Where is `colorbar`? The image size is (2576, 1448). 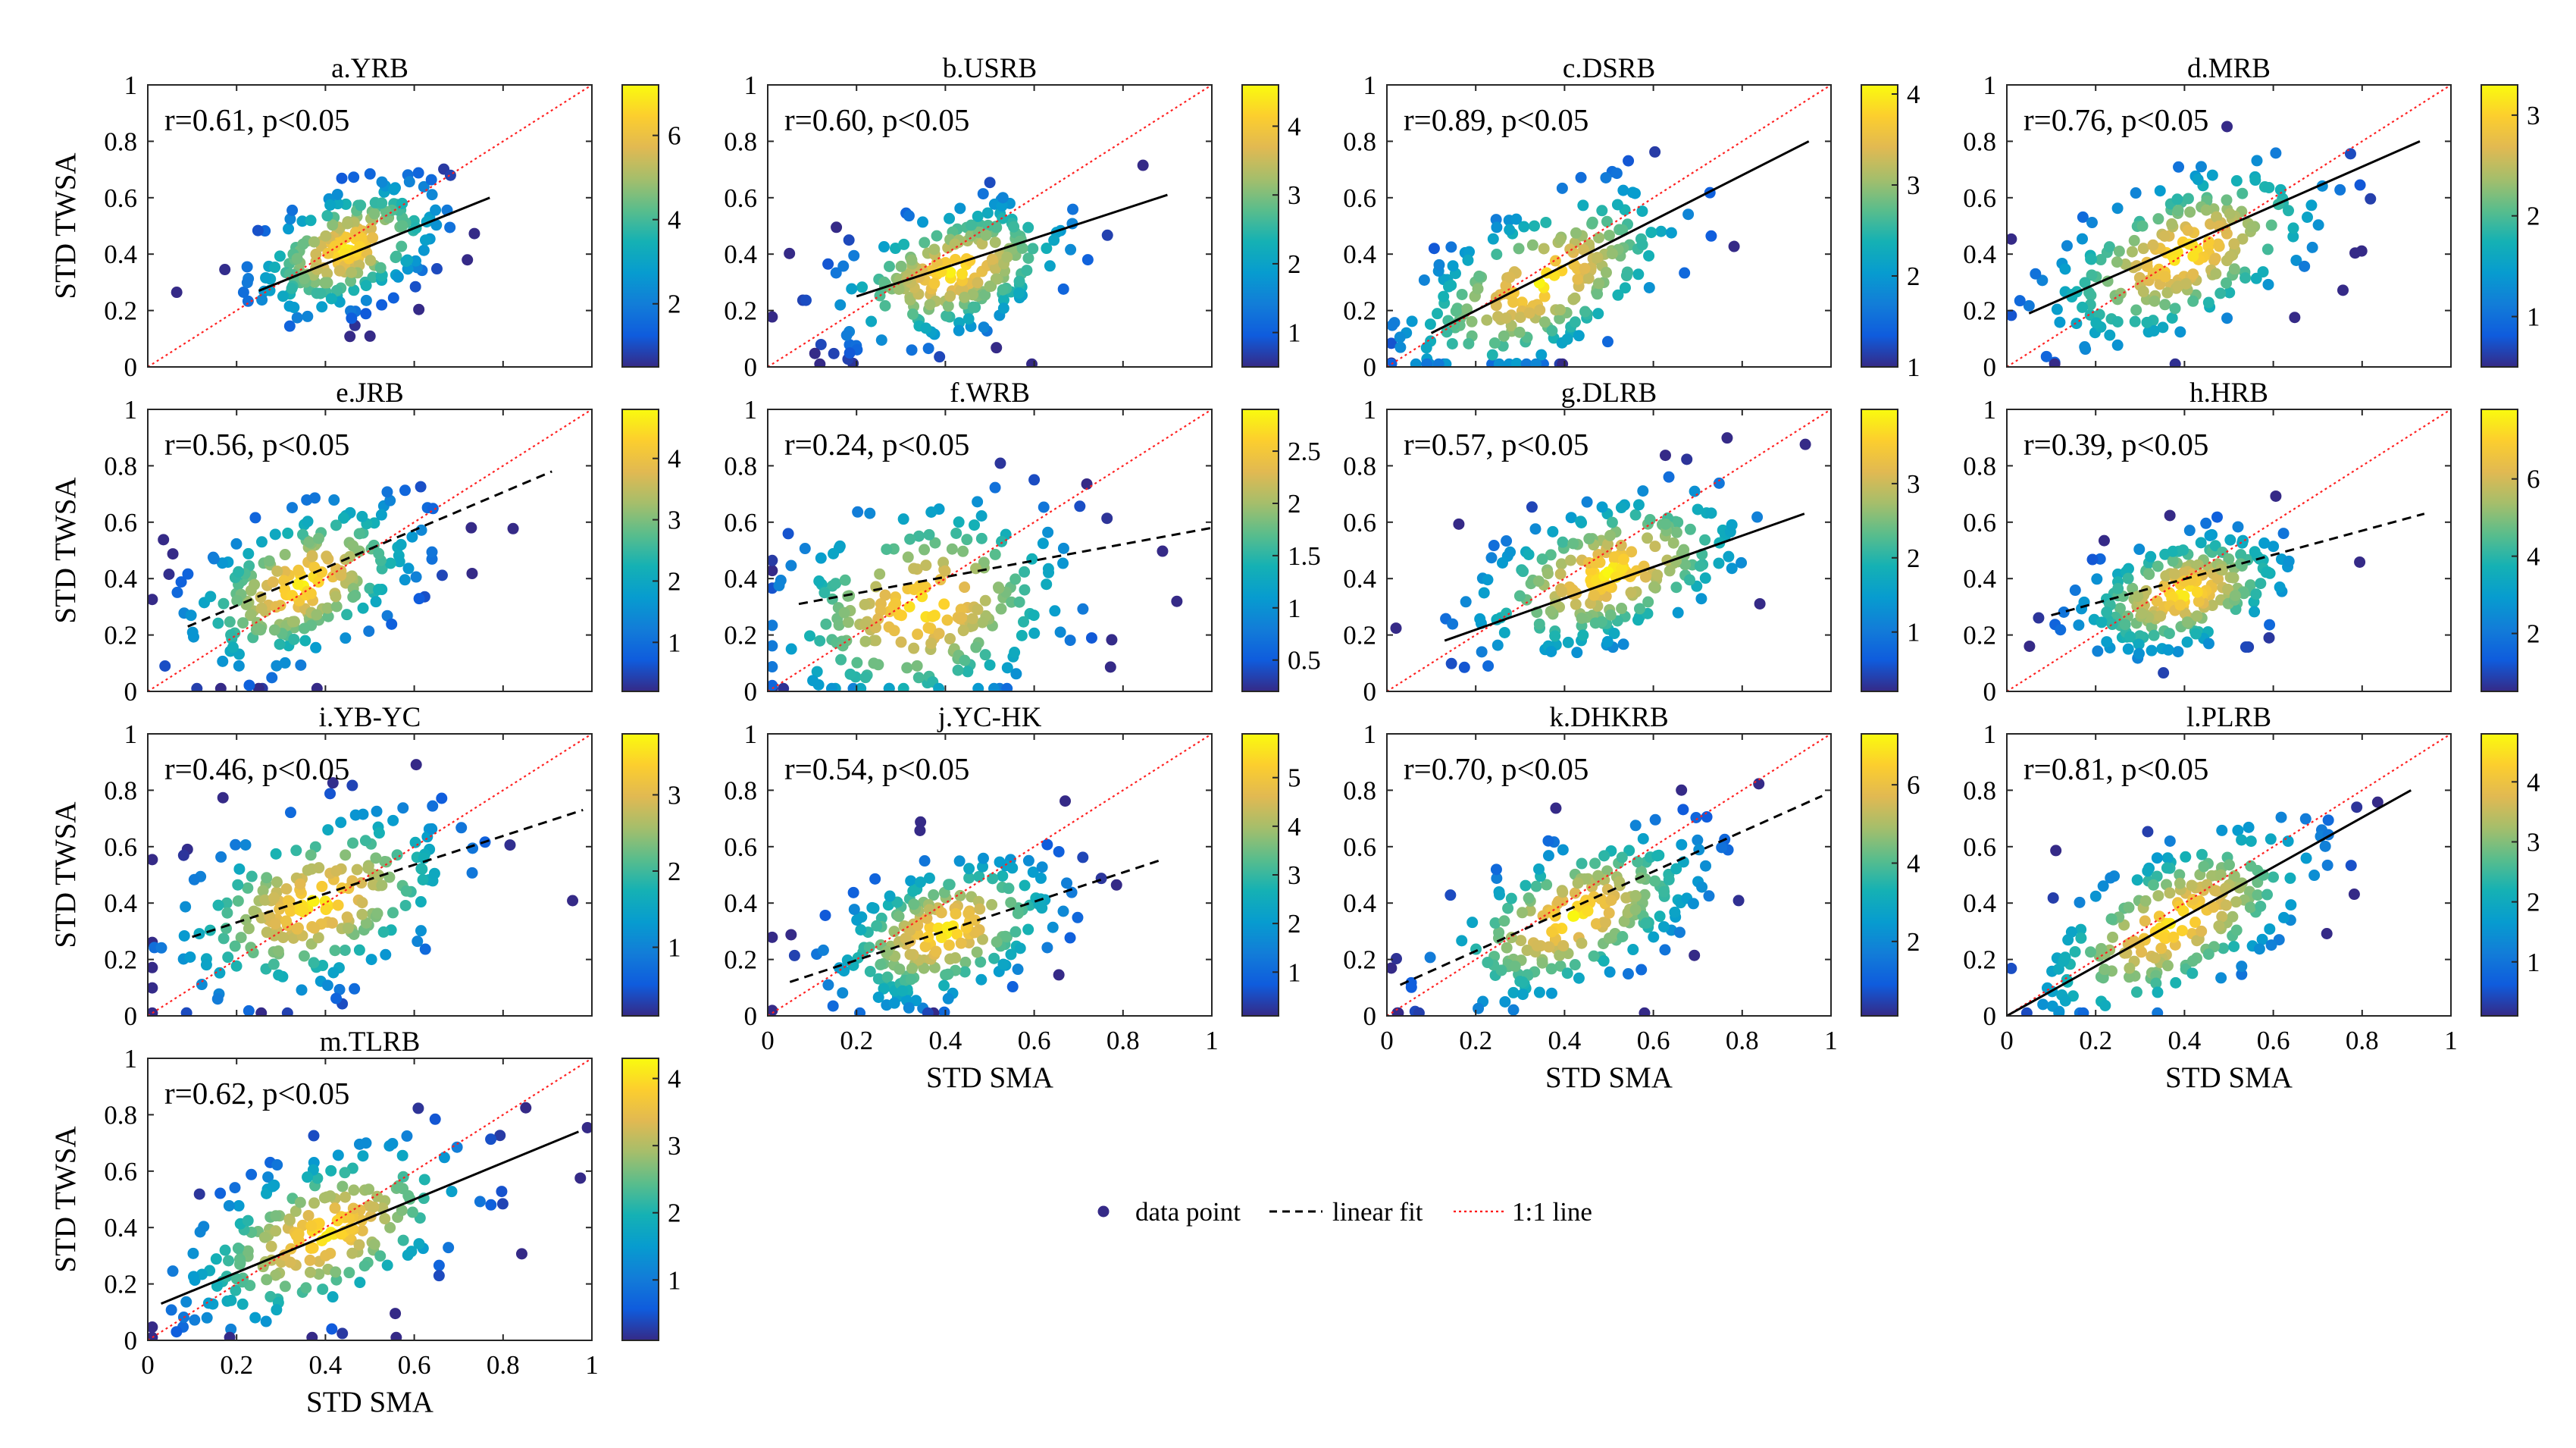 colorbar is located at coordinates (640, 875).